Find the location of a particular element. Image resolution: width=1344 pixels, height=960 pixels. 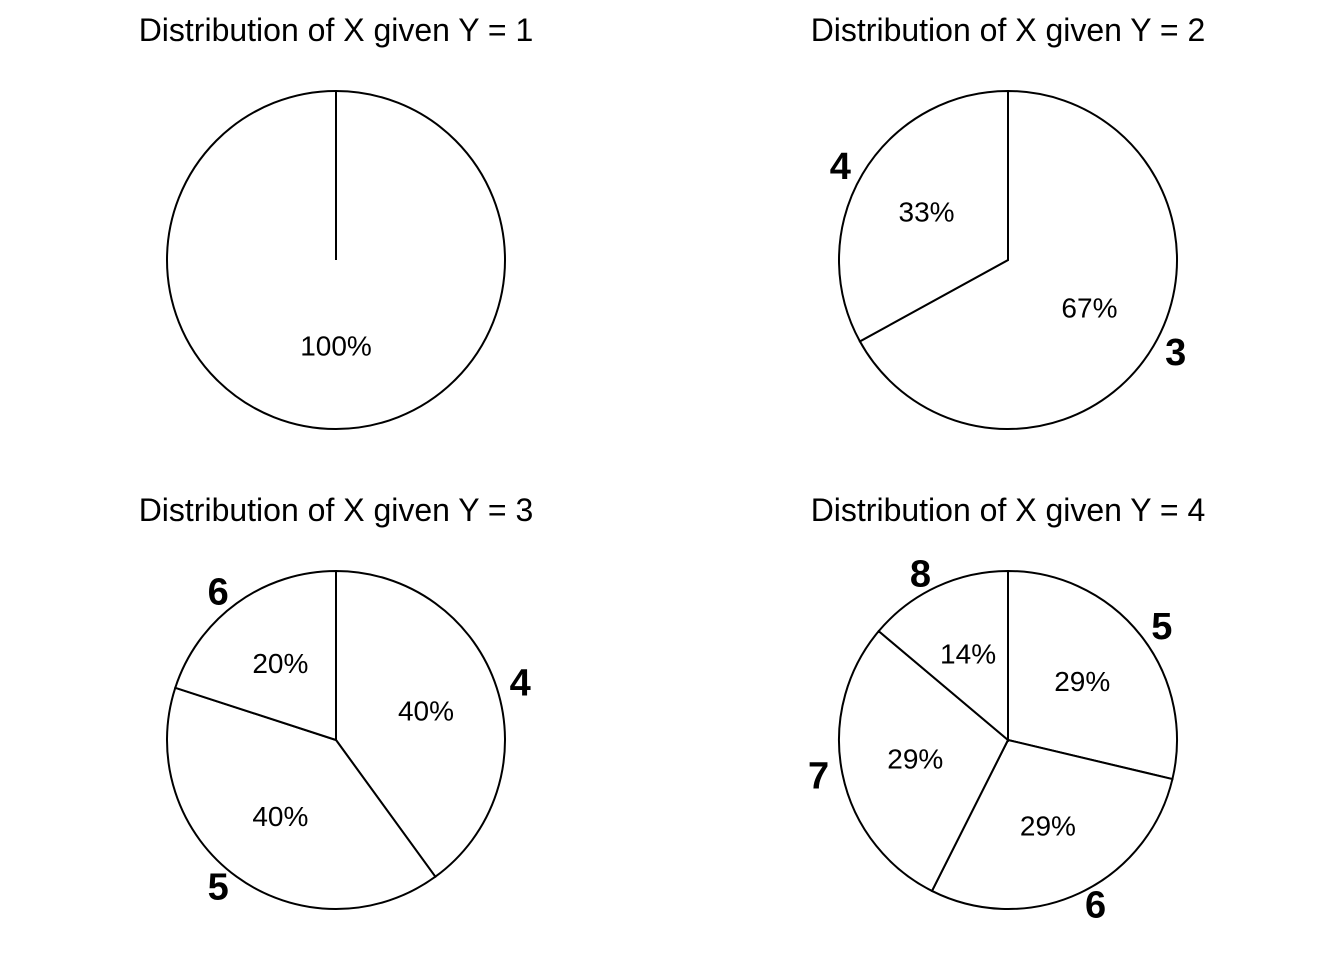

pie-chart-y4: 29% 5 29% 6 29% 7 14% 8 is located at coordinates (993, 740).